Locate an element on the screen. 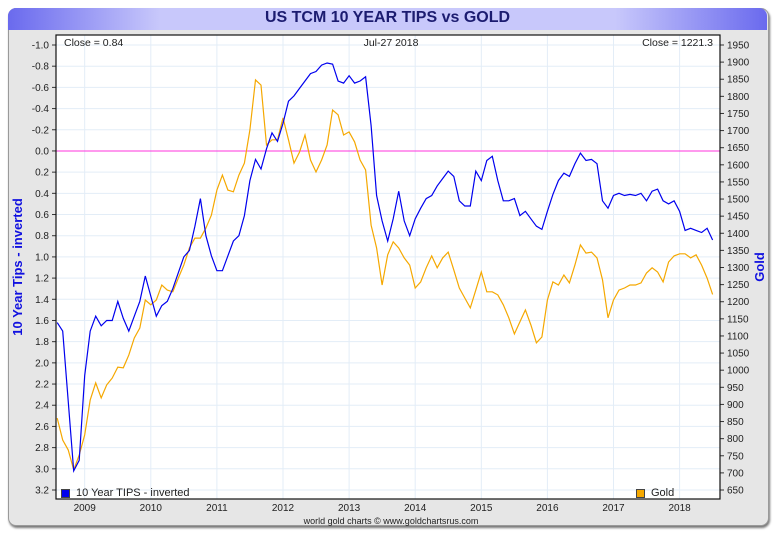 The width and height of the screenshot is (783, 537). gold-legend-swatch-icon is located at coordinates (640, 493).